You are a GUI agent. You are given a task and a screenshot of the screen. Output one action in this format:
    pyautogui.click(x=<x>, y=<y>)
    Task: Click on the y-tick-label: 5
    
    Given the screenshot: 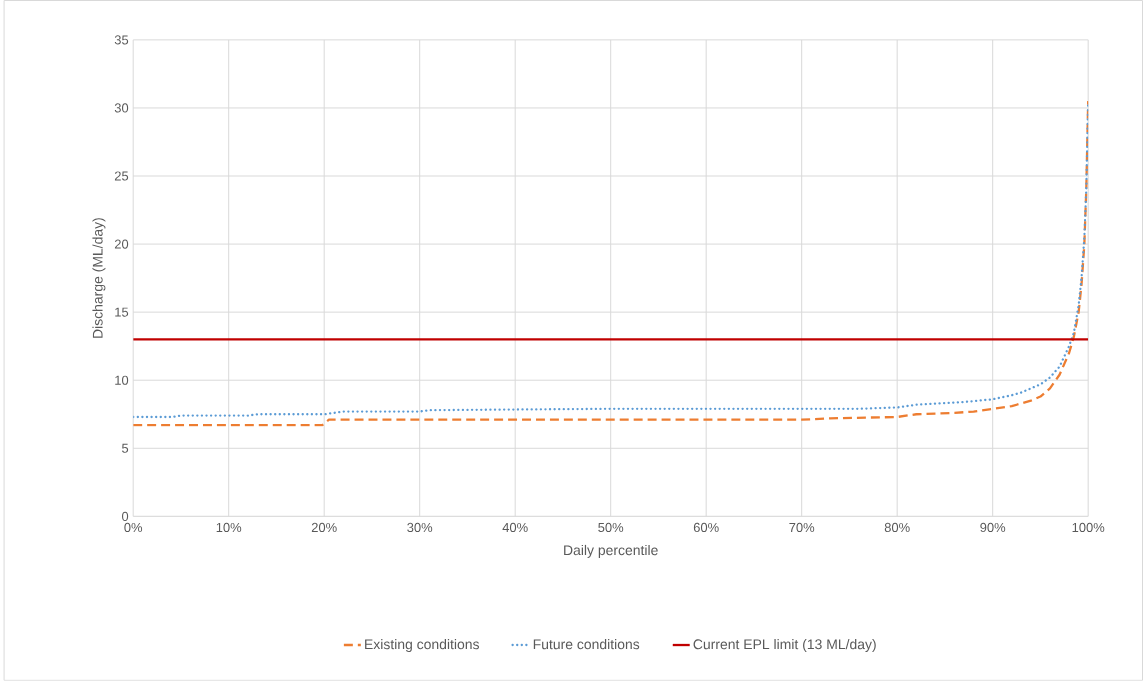 What is the action you would take?
    pyautogui.click(x=125, y=448)
    